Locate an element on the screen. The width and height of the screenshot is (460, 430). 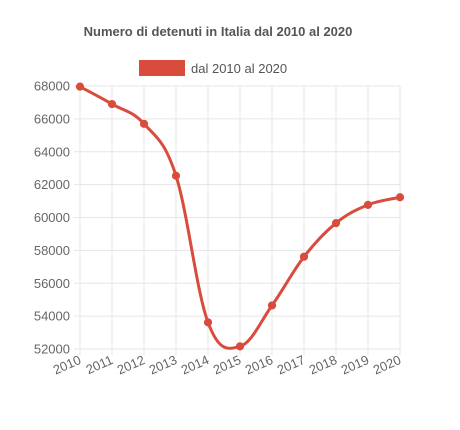
x-tick-label: 2016 is located at coordinates (259, 364).